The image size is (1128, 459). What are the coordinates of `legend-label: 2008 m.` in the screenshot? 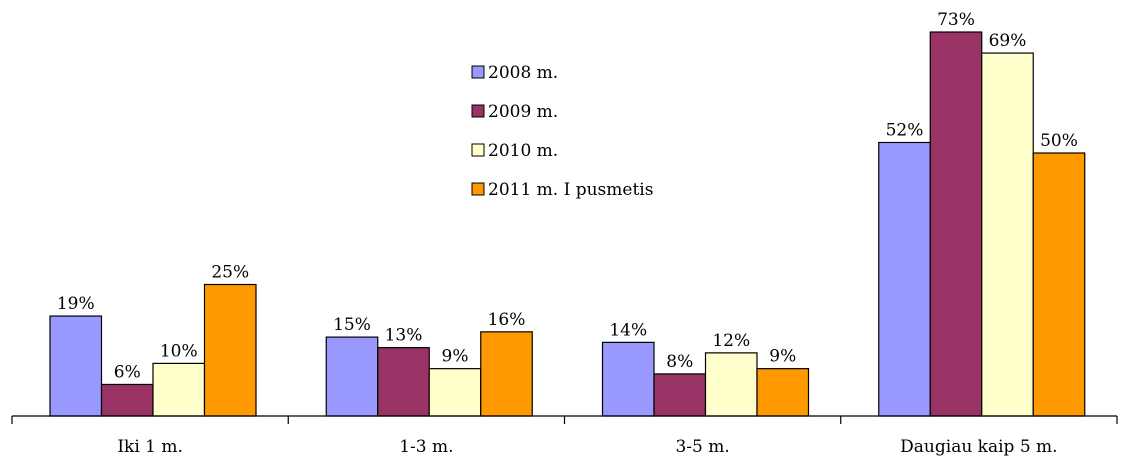 It's located at (523, 73).